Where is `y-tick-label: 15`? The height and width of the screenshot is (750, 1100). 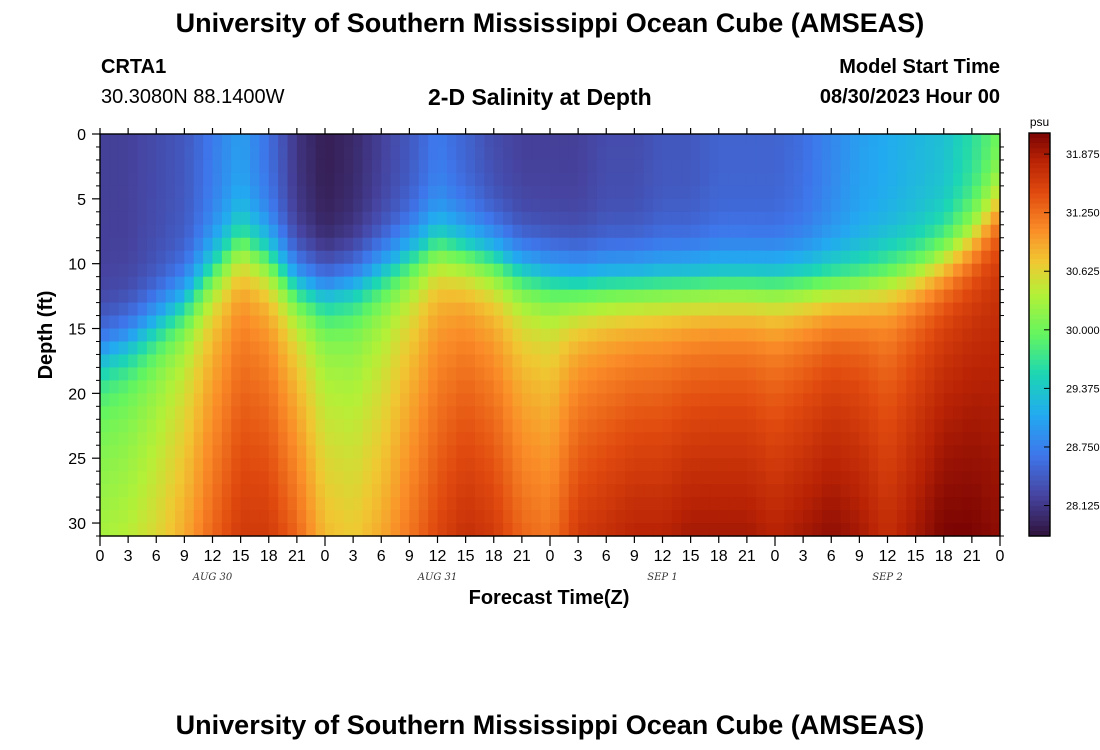
y-tick-label: 15 is located at coordinates (77, 330).